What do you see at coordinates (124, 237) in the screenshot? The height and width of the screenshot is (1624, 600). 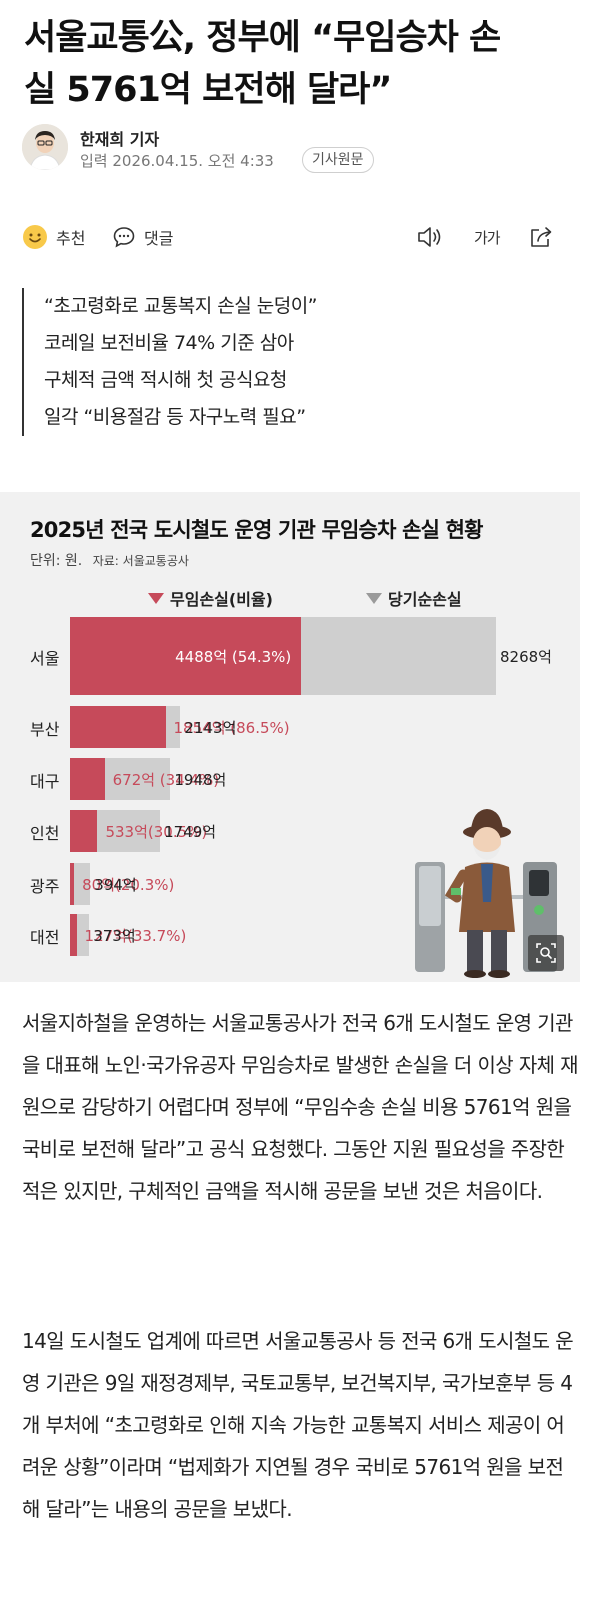 I see `comment-bubble-icon` at bounding box center [124, 237].